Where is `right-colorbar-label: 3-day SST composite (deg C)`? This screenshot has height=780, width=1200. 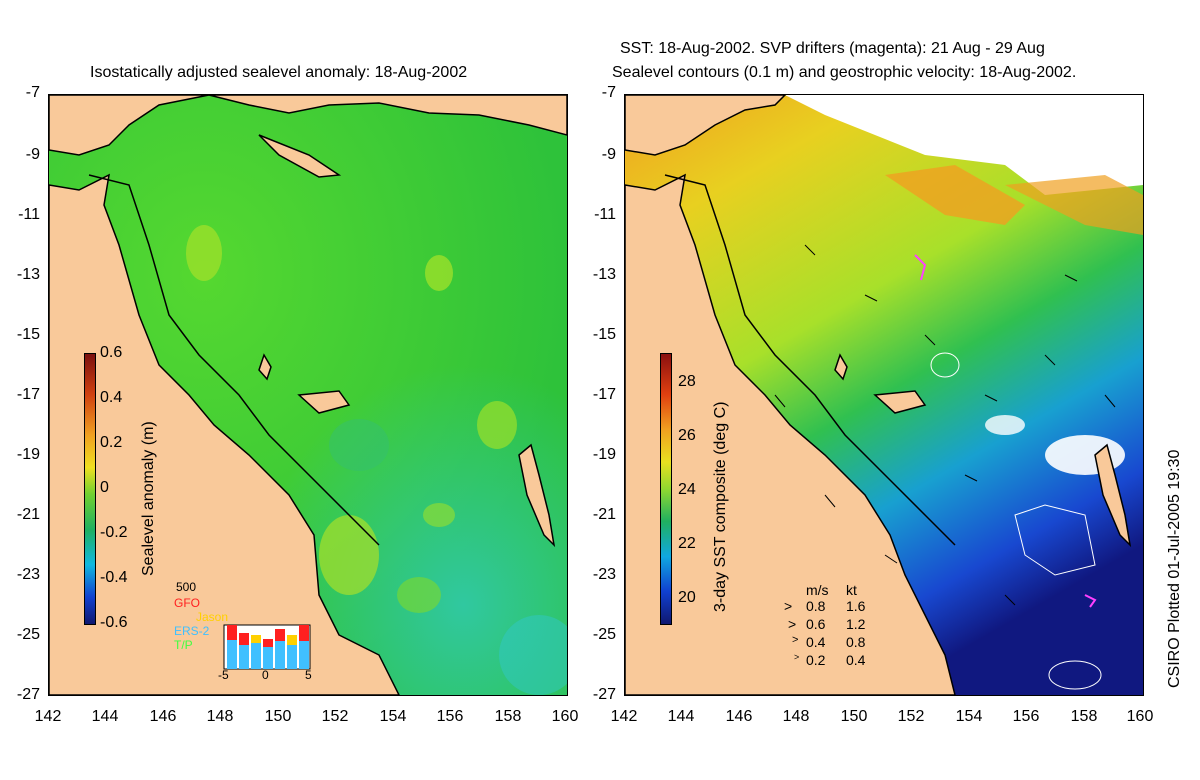 right-colorbar-label: 3-day SST composite (deg C) is located at coordinates (720, 506).